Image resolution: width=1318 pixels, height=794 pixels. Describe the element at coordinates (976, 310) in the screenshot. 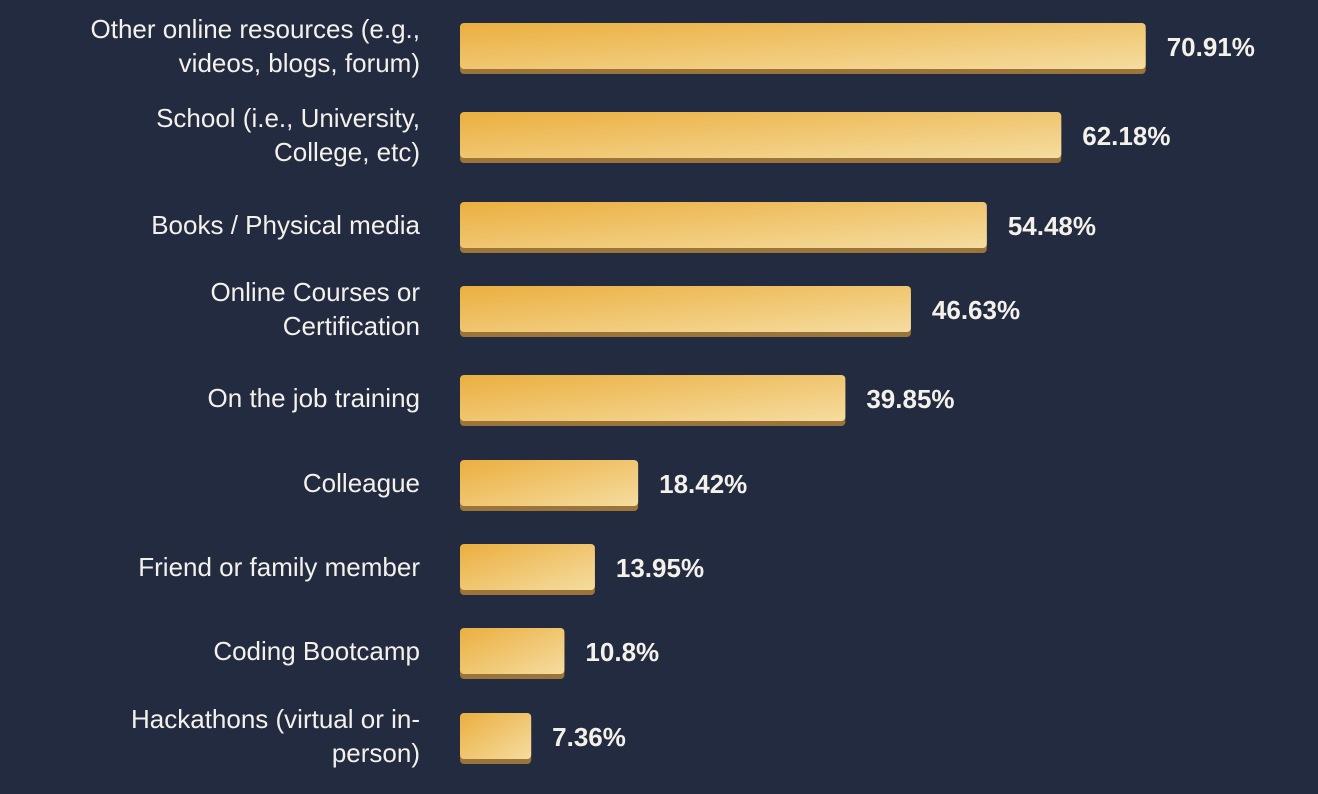

I see `value-label: 46.63%` at that location.